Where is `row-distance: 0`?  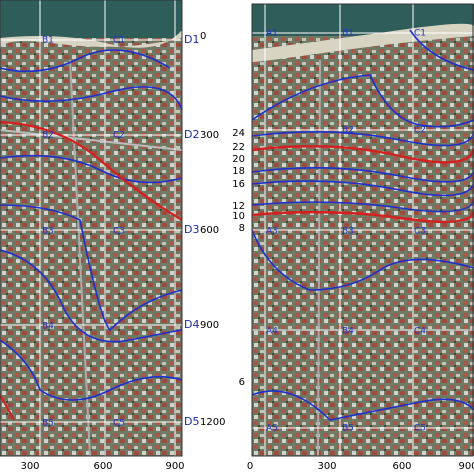 row-distance: 0 is located at coordinates (203, 36).